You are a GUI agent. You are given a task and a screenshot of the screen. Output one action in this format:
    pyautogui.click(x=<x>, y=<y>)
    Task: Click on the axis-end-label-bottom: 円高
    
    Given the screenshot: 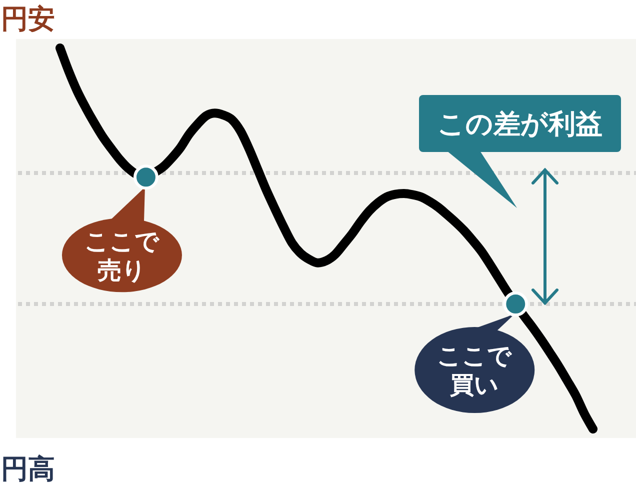 What is the action you would take?
    pyautogui.click(x=28, y=469)
    